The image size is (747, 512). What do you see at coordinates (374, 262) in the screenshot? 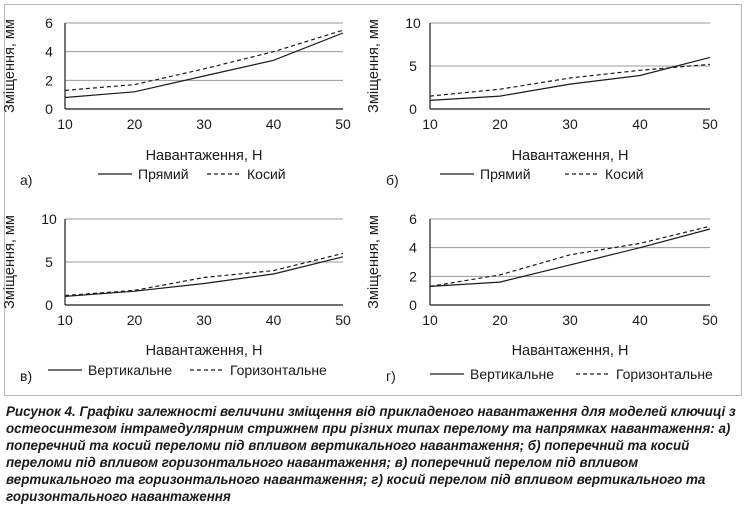
I see `chart-4-y-axis-title: Зміщення, мм` at bounding box center [374, 262].